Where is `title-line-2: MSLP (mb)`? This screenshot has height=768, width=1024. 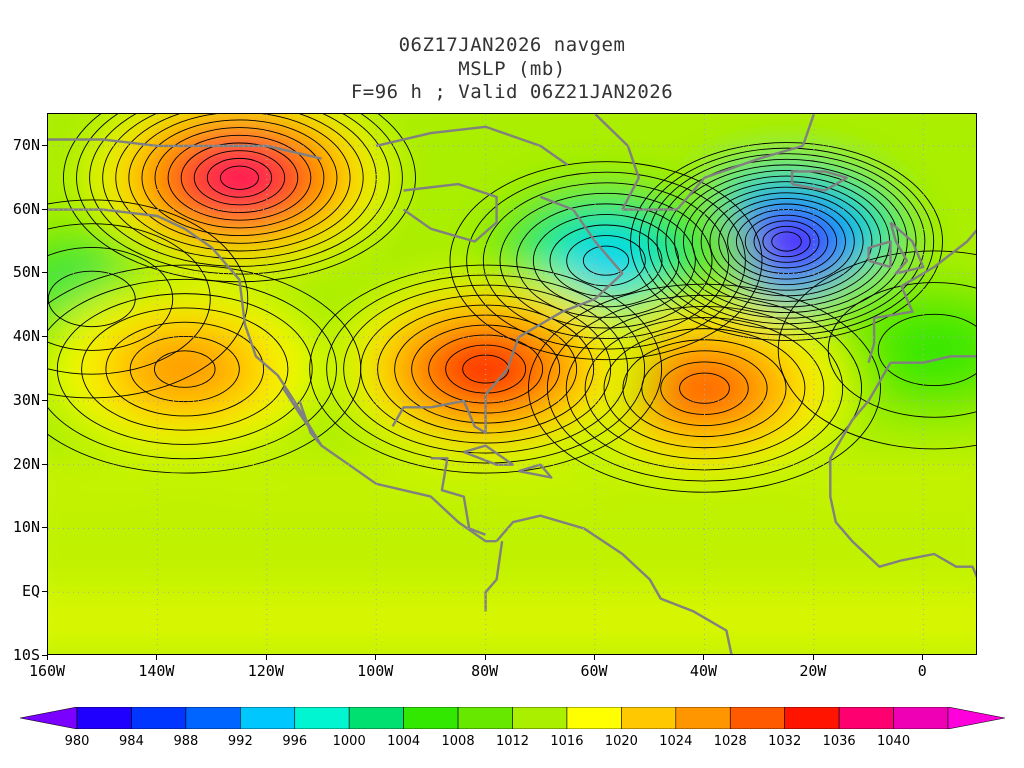
title-line-2: MSLP (mb) is located at coordinates (512, 69).